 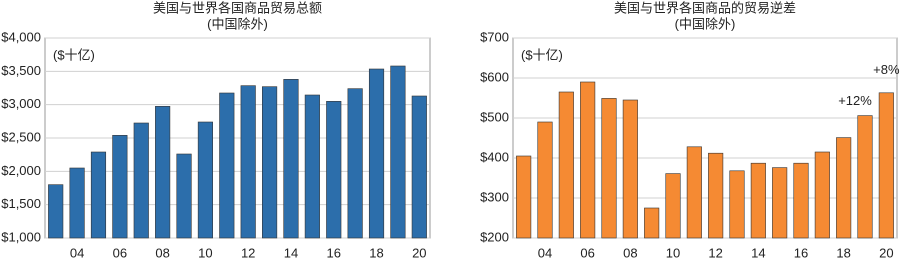 What do you see at coordinates (494, 156) in the screenshot?
I see `y-tick-label: $400` at bounding box center [494, 156].